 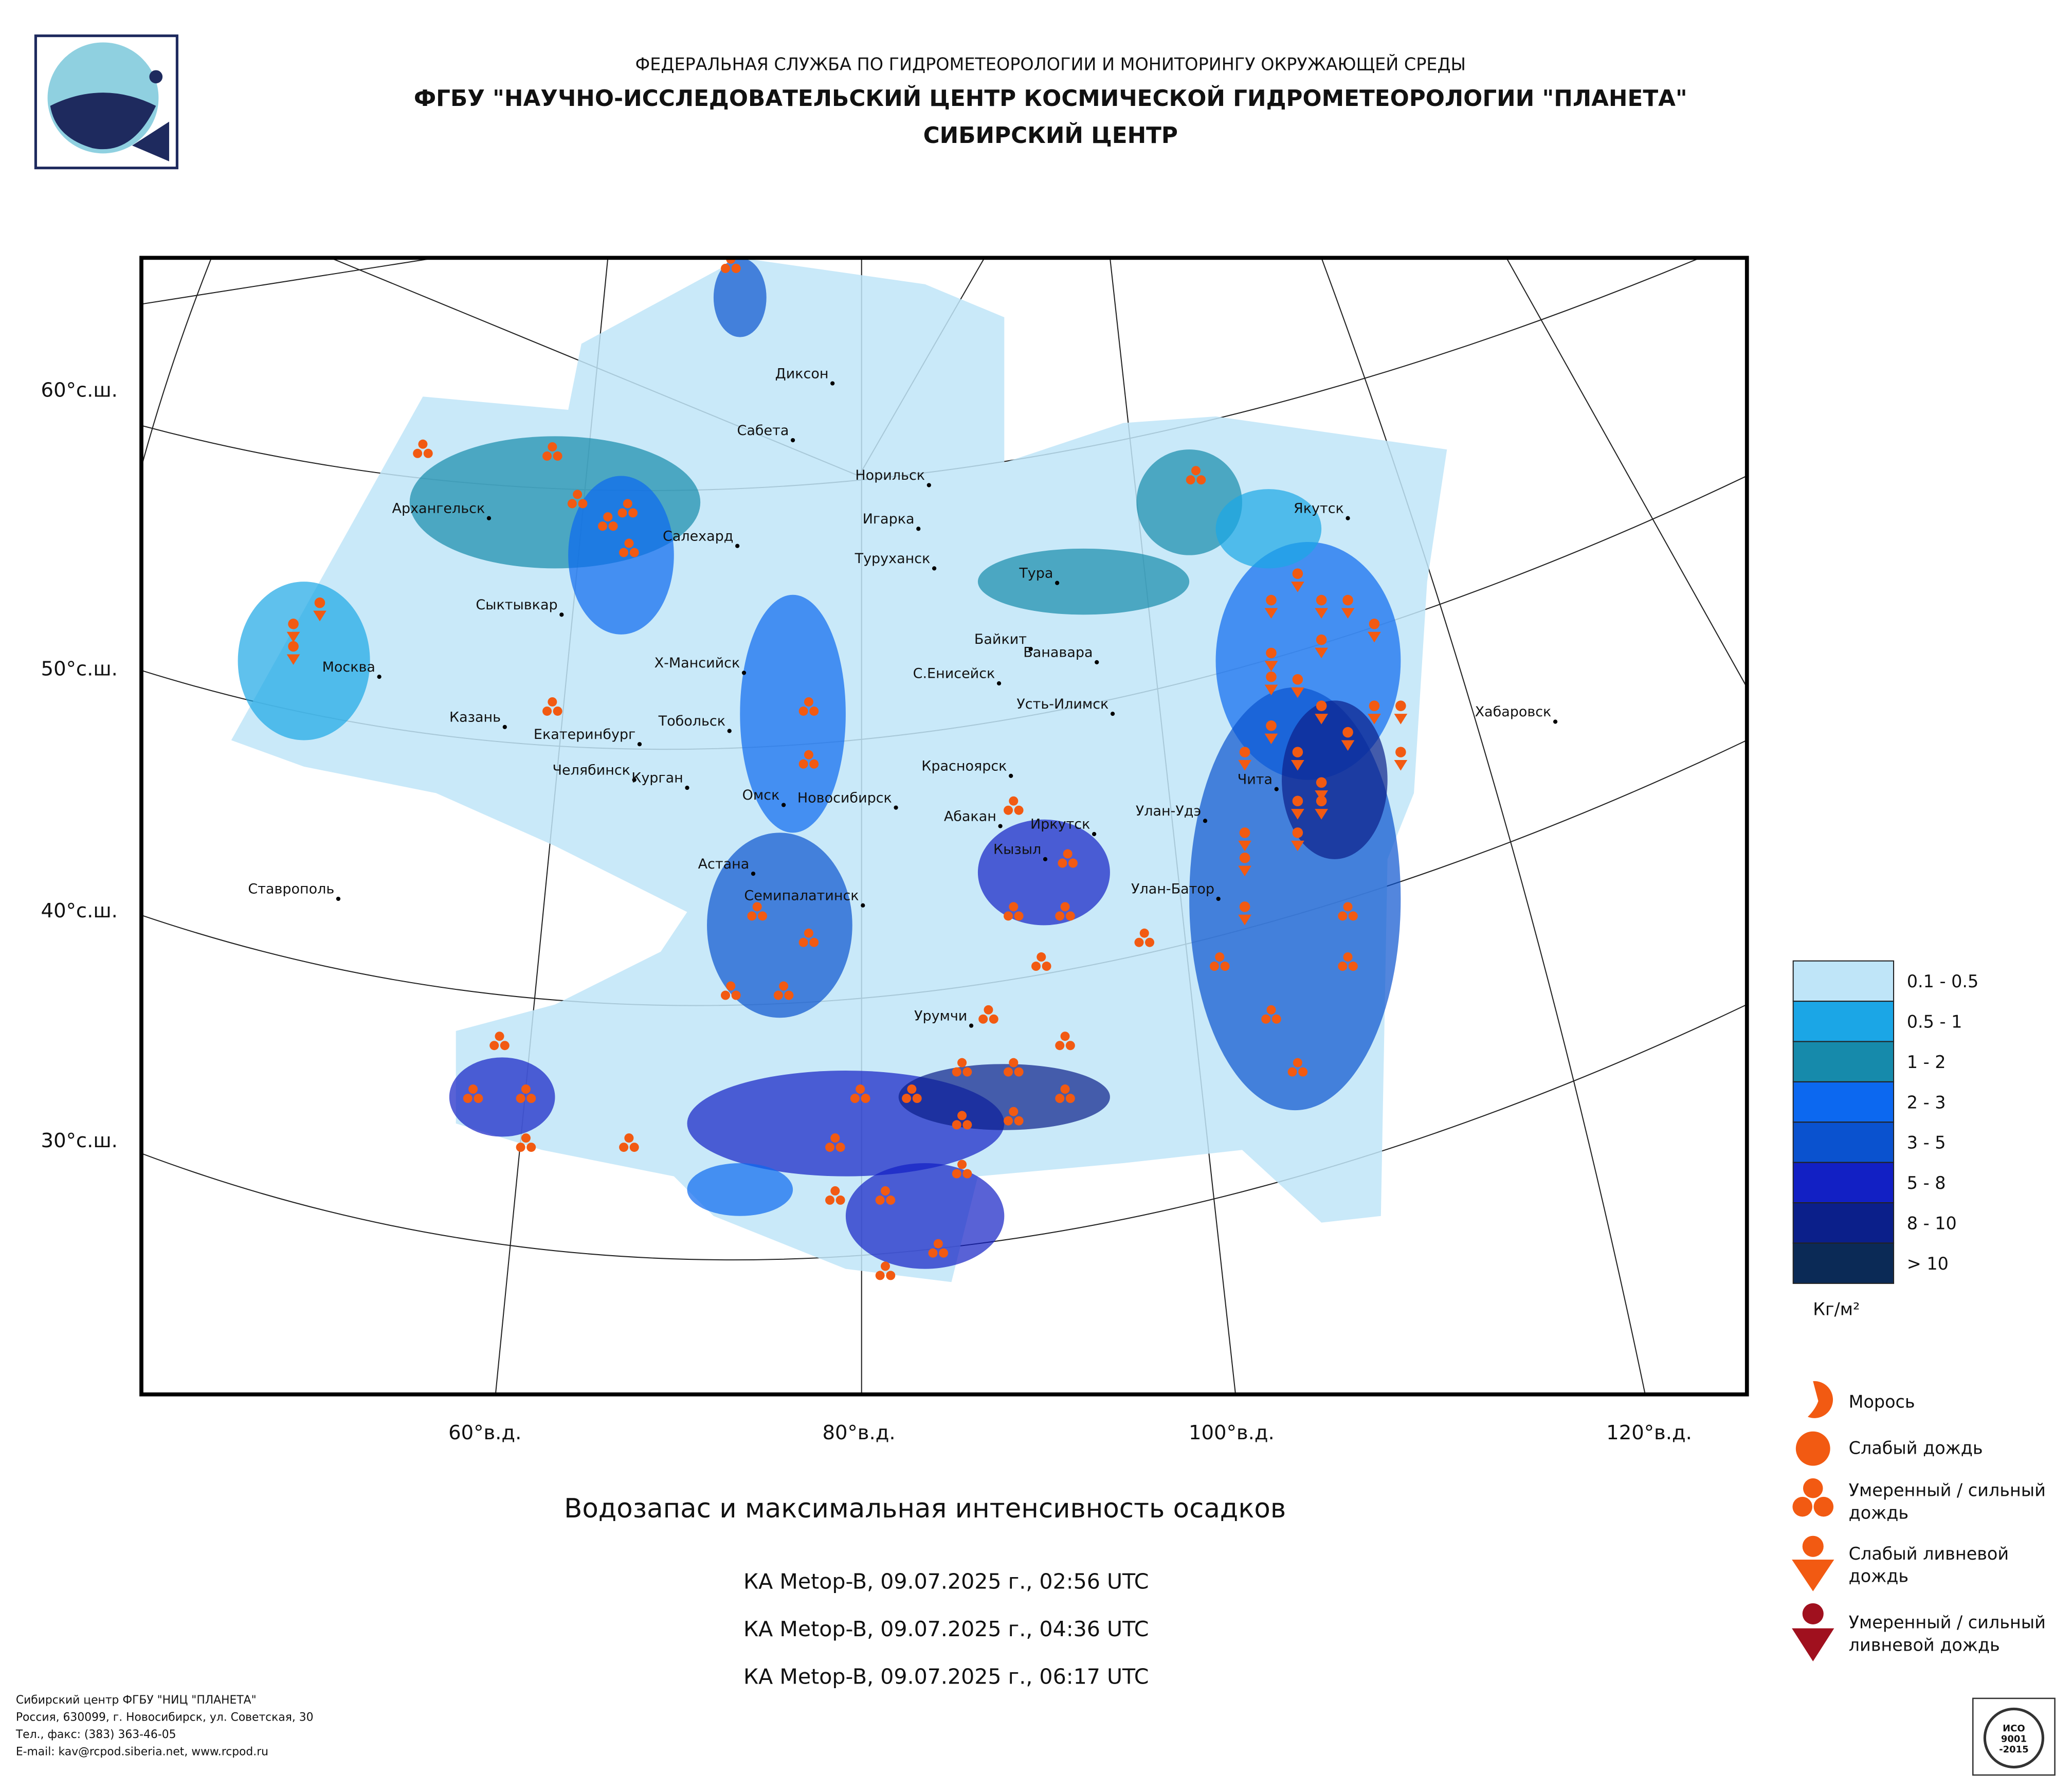 What do you see at coordinates (724, 864) in the screenshot?
I see `city-label: Астана` at bounding box center [724, 864].